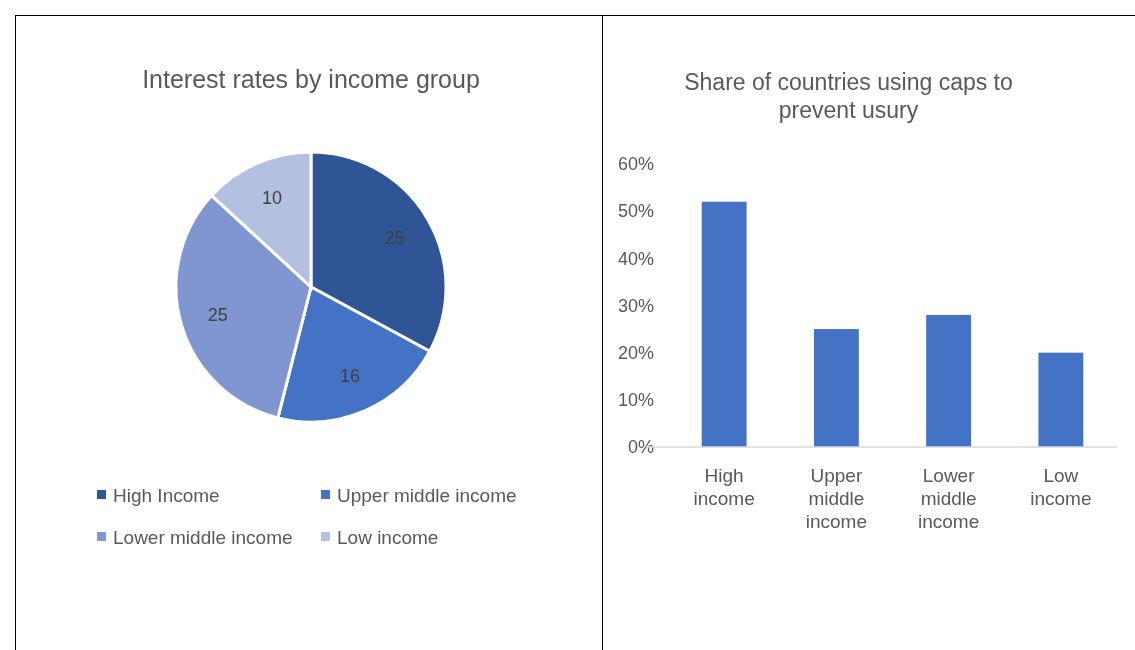 This screenshot has height=650, width=1135. I want to click on x-tick-label: Upper middle income, so click(836, 498).